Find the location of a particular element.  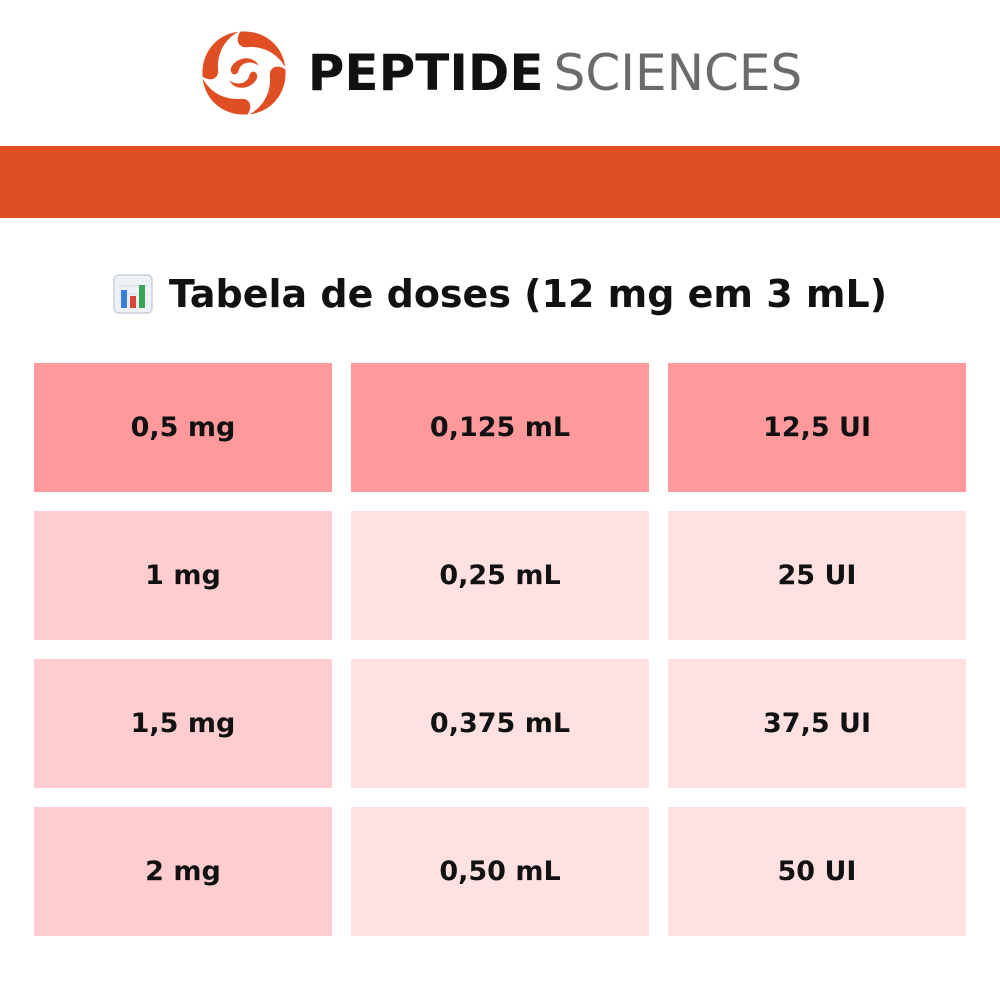

brand-logo: PEPTIDE SCIENCES is located at coordinates (500, 73).